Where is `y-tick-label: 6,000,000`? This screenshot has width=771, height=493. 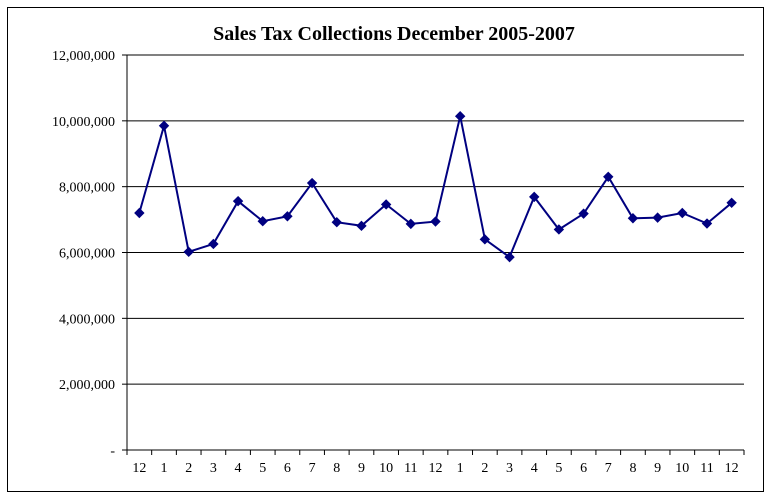
y-tick-label: 6,000,000 is located at coordinates (87, 254).